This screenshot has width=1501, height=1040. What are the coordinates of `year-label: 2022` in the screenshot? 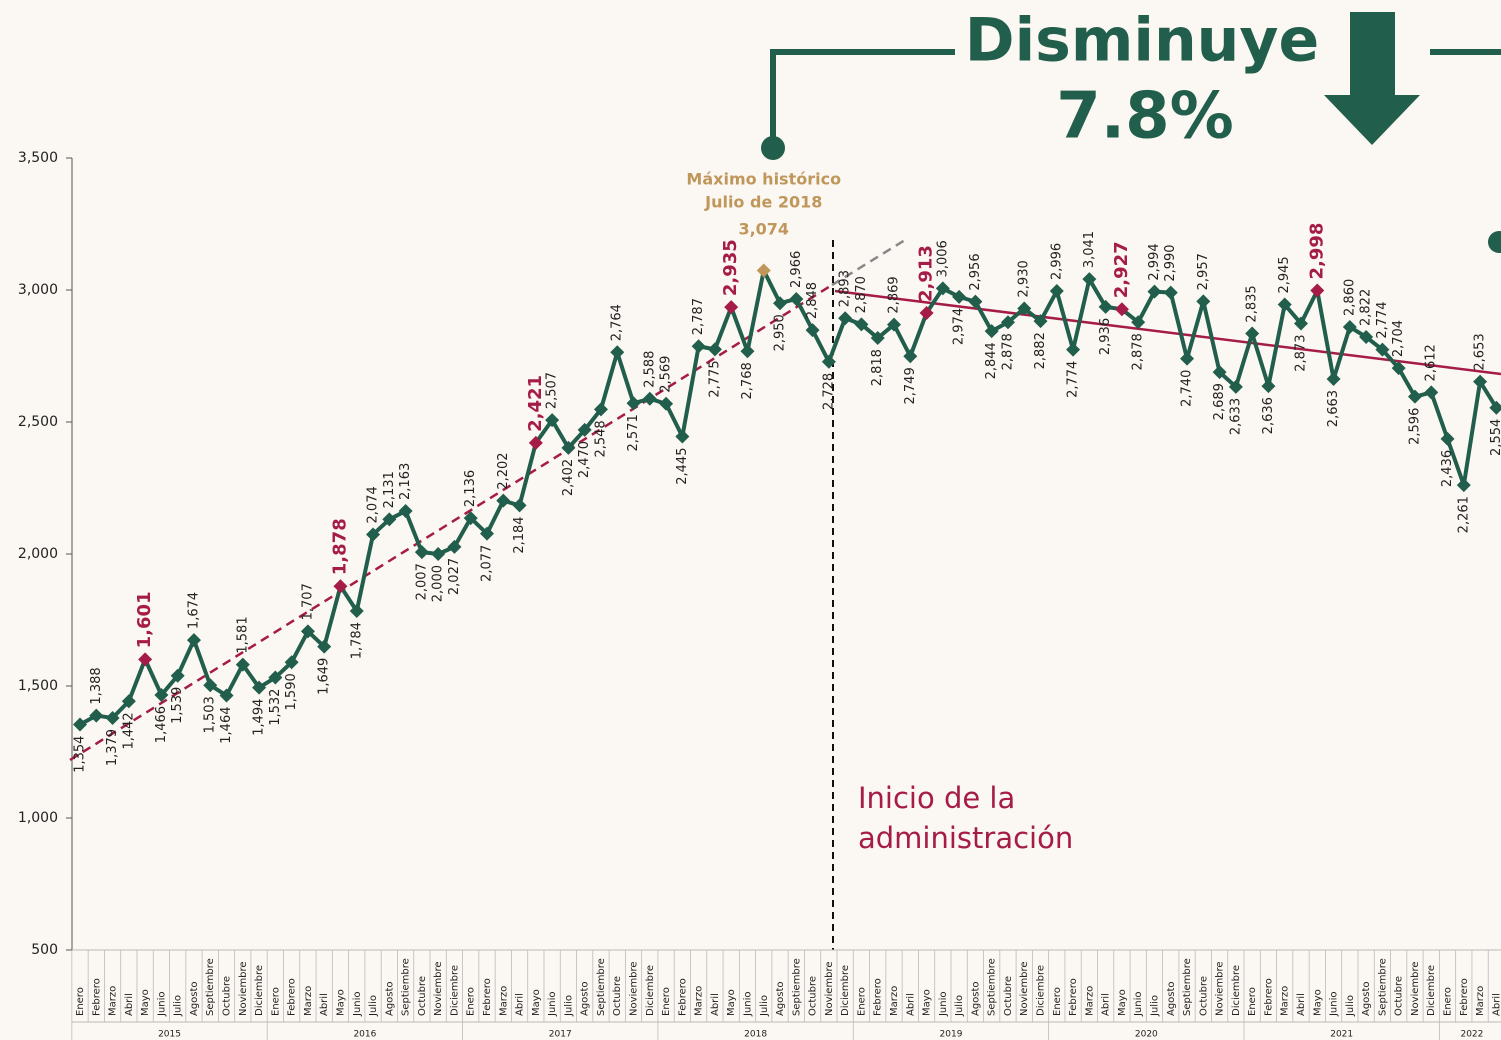 It's located at (1471, 1035).